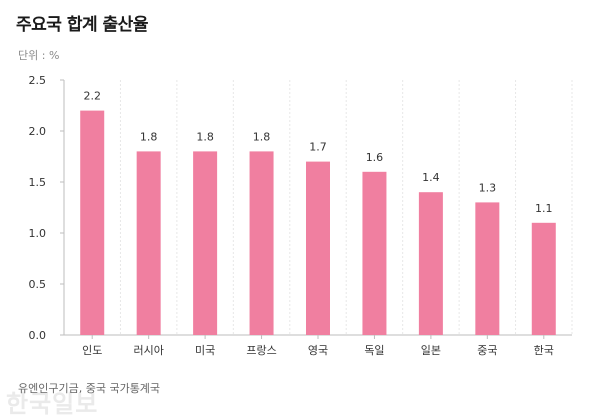 Image resolution: width=615 pixels, height=420 pixels. I want to click on value-label: 1.1, so click(544, 208).